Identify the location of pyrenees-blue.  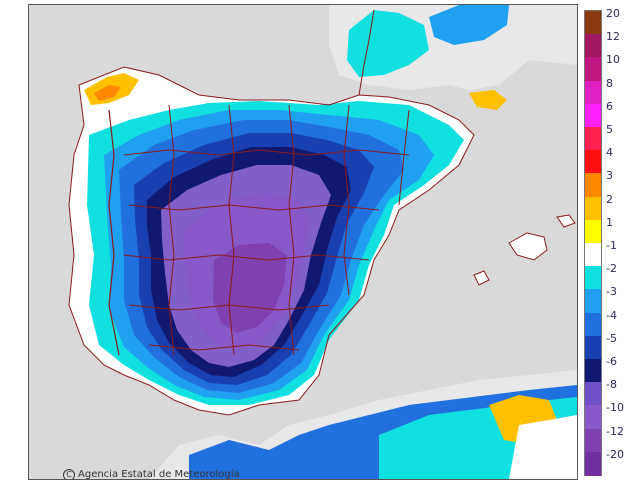
(469, 25).